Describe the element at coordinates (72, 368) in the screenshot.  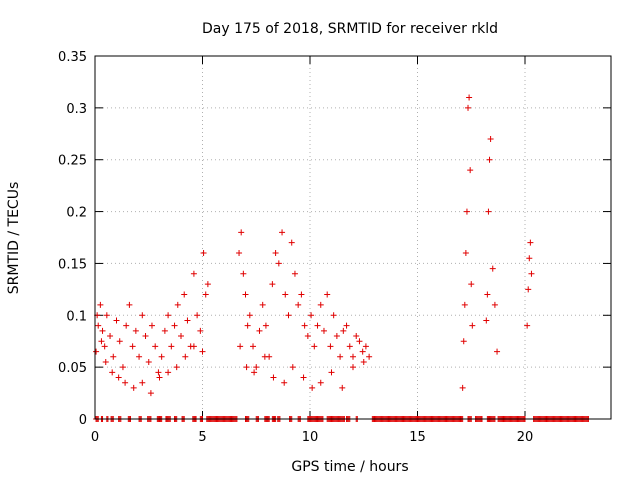
I see `y-tick-label: 0.05` at that location.